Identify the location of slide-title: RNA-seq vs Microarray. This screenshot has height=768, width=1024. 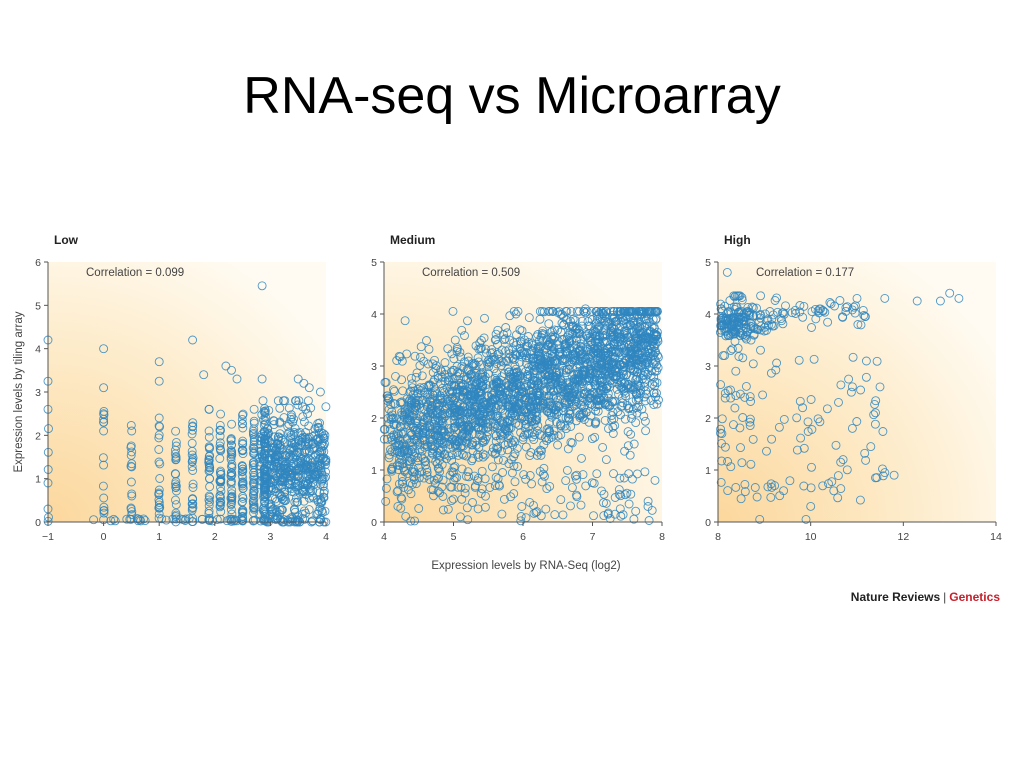
(512, 96).